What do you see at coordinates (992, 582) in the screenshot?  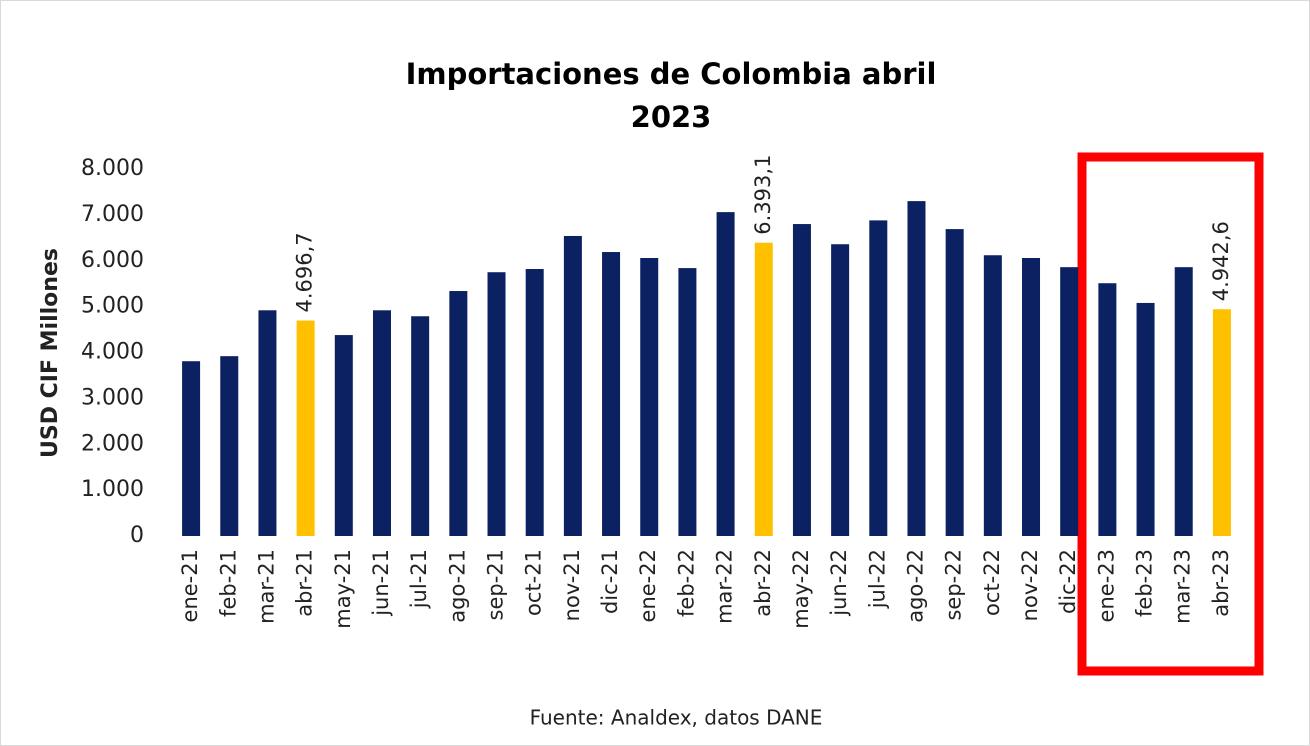 I see `x-tick-label: oct-22` at bounding box center [992, 582].